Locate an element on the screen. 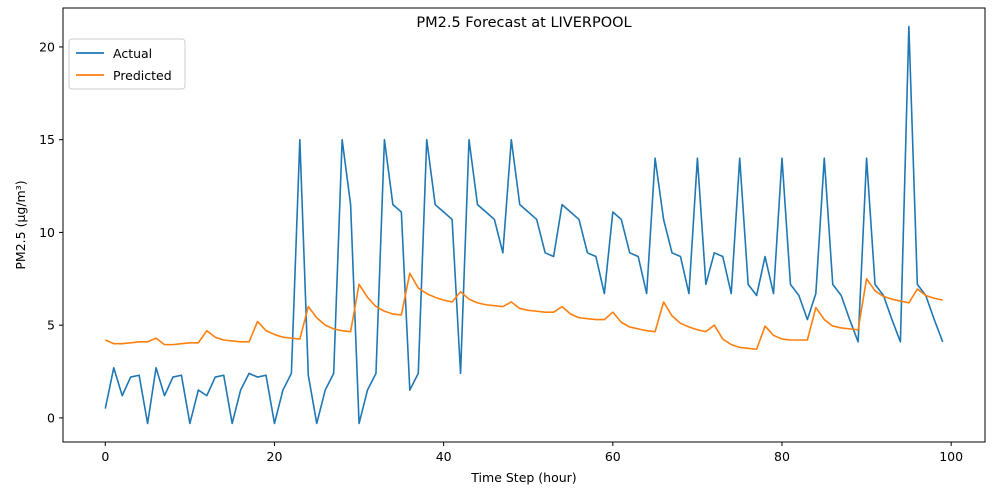 This screenshot has width=1000, height=500. legend: Actual Predicted is located at coordinates (127, 64).